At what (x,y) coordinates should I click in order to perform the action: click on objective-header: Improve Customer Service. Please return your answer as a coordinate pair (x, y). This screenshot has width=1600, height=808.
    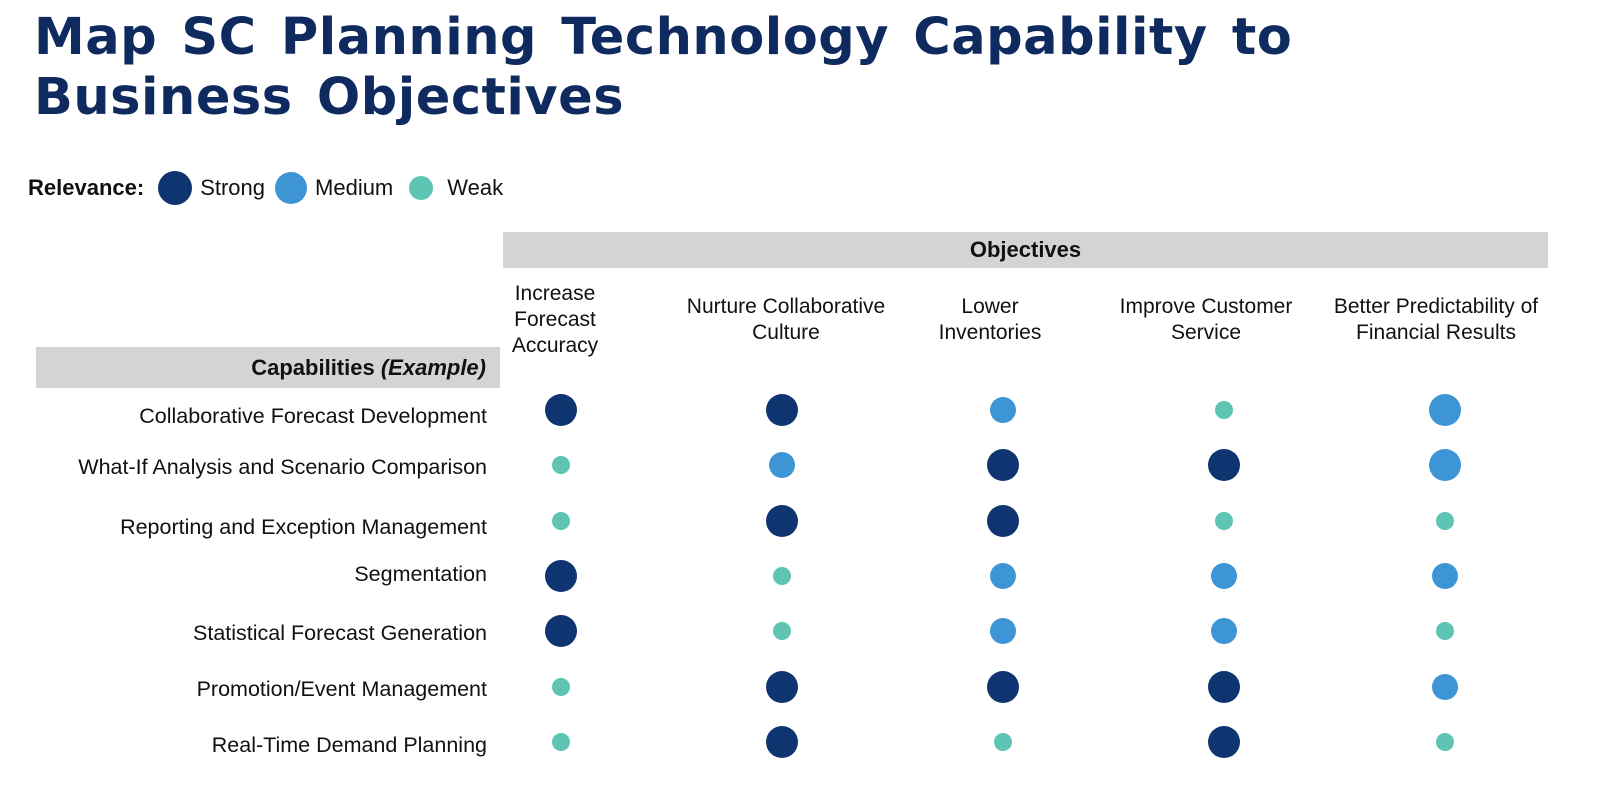
    Looking at the image, I should click on (1206, 319).